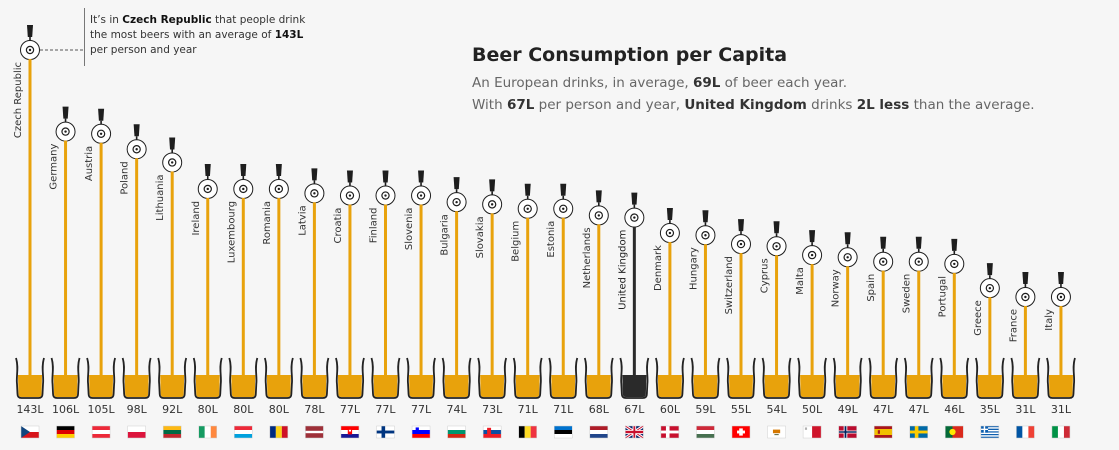 The width and height of the screenshot is (1119, 450). What do you see at coordinates (776, 330) in the screenshot?
I see `bar-cyprus: Cyprus 54L` at bounding box center [776, 330].